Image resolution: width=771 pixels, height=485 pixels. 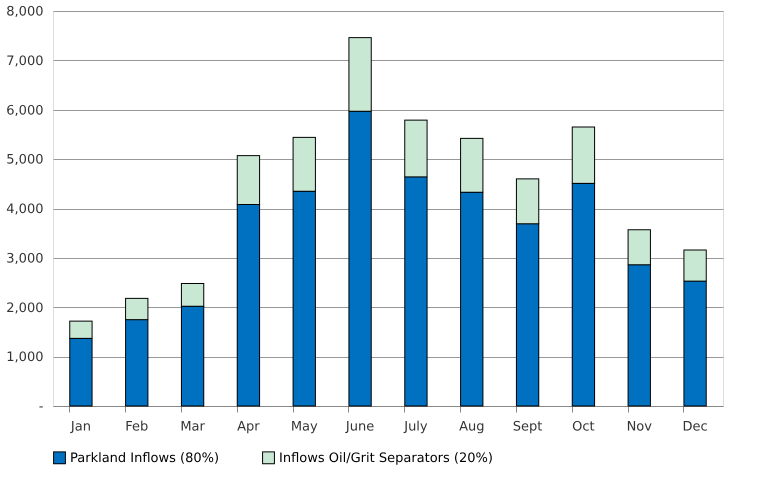 What do you see at coordinates (386, 458) in the screenshot?
I see `legend-label: Inflows Oil/Grit Separators (20%)` at bounding box center [386, 458].